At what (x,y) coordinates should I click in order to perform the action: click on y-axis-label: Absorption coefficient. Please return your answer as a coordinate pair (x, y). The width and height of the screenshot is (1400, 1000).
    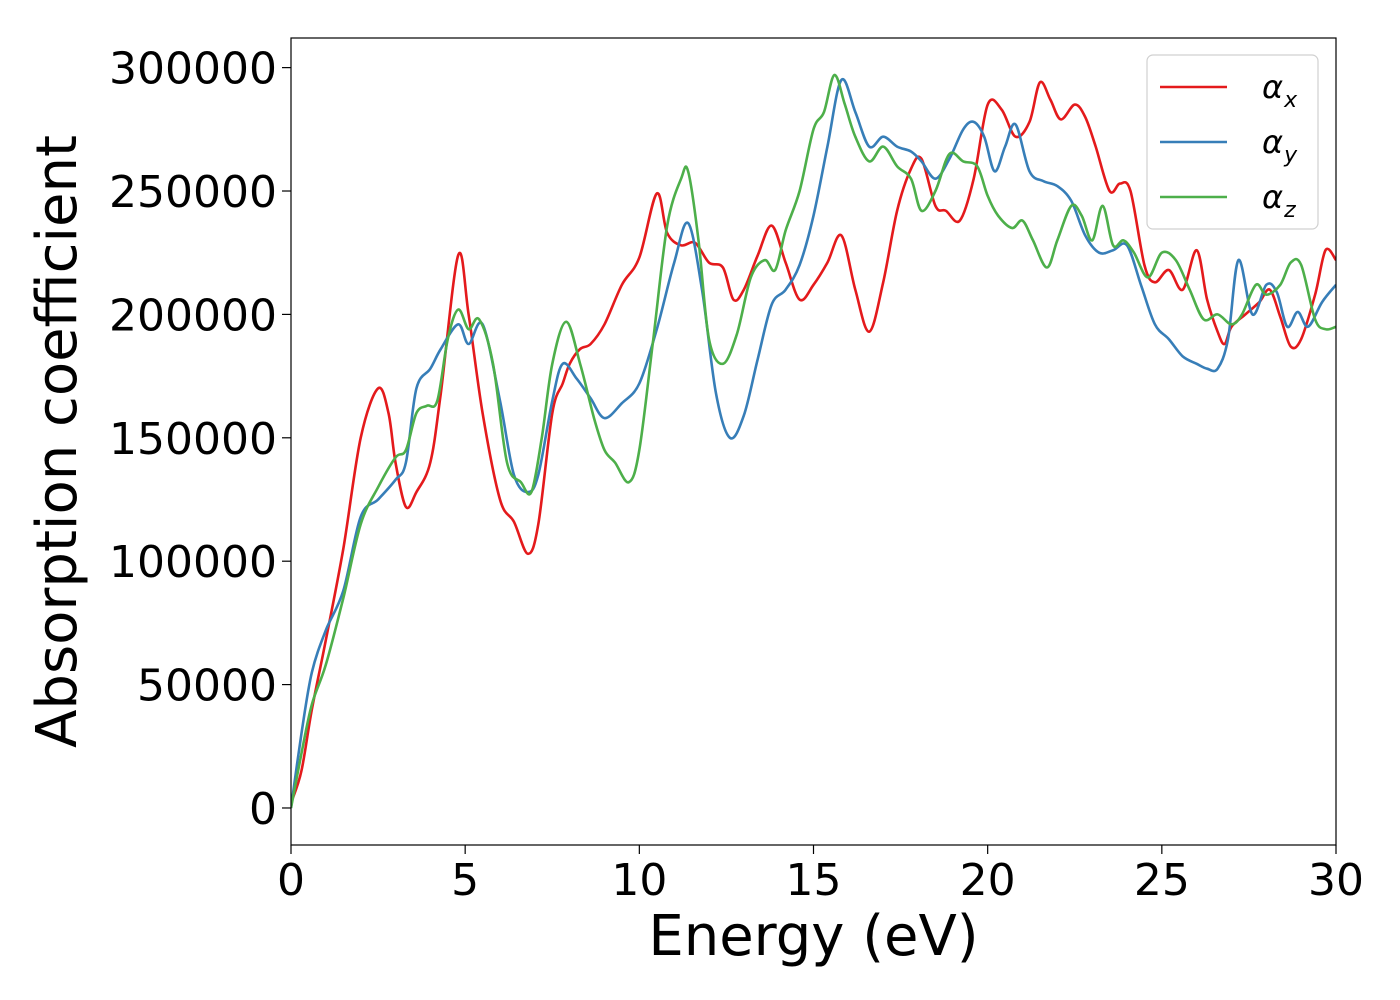
    Looking at the image, I should click on (57, 441).